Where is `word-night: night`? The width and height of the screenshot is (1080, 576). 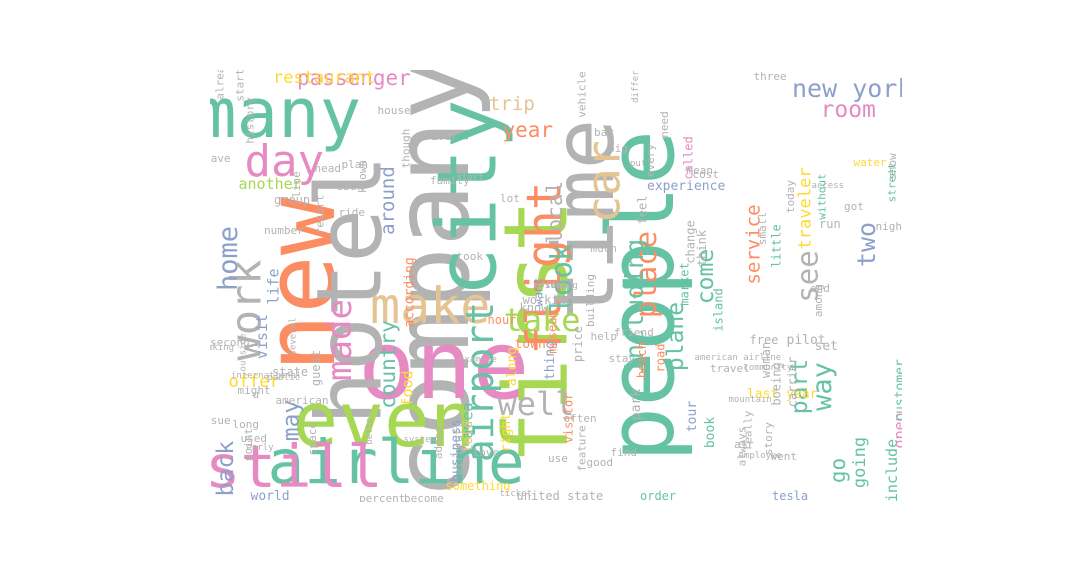 word-night: night is located at coordinates (889, 226).